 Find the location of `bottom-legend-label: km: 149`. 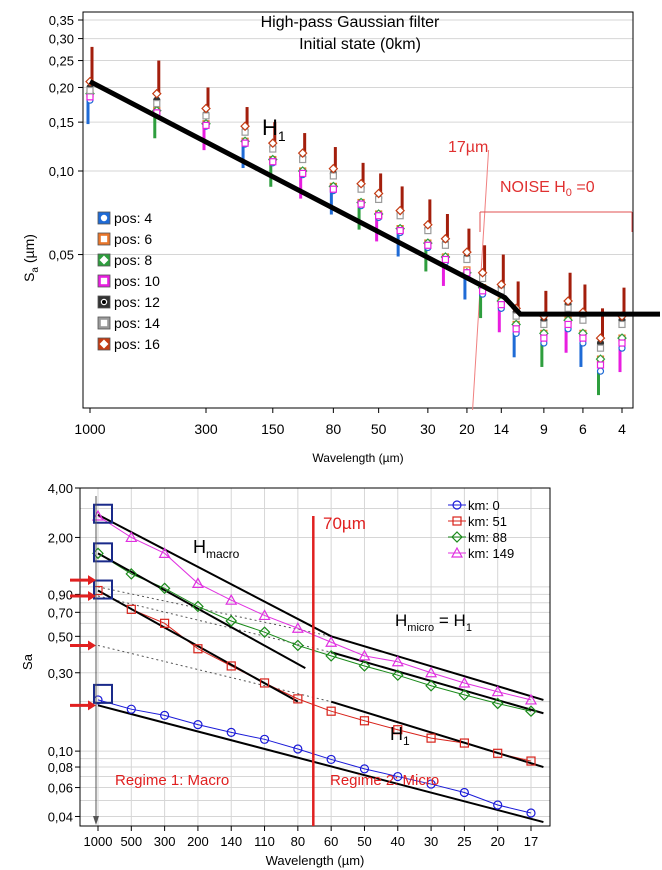

bottom-legend-label: km: 149 is located at coordinates (491, 553).